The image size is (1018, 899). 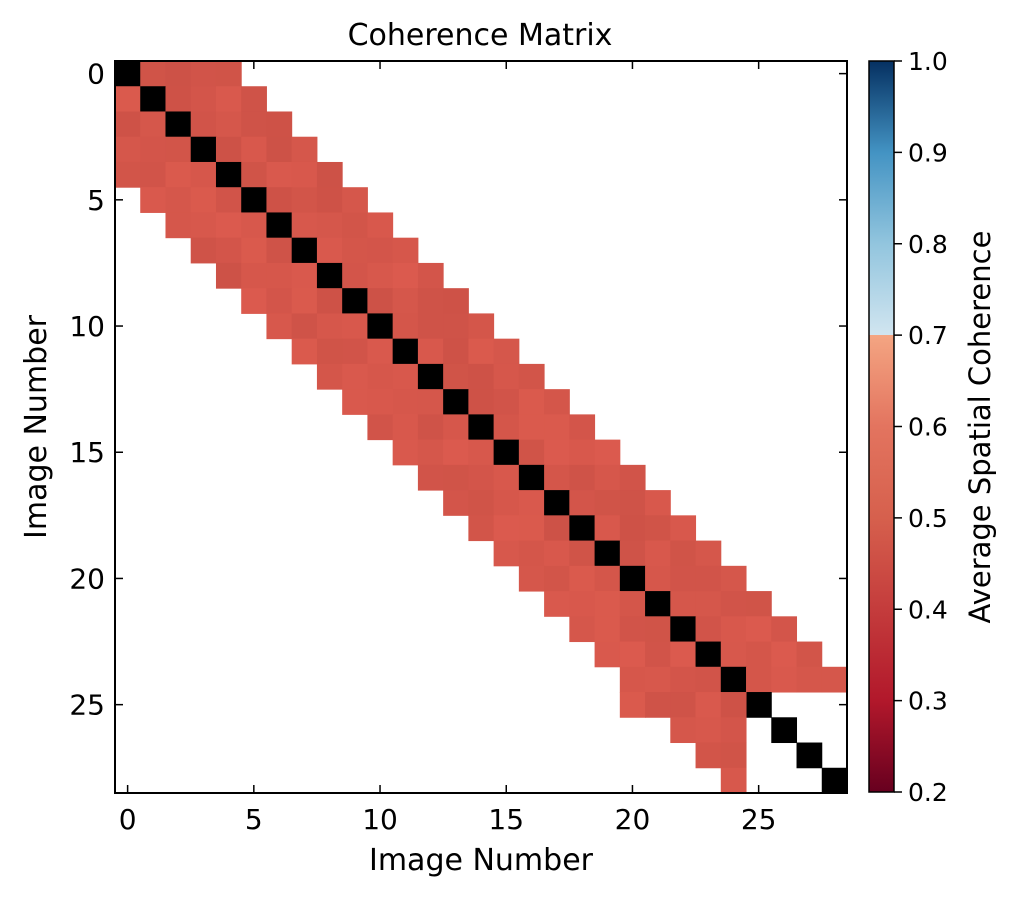 What do you see at coordinates (128, 819) in the screenshot?
I see `x-tick-label: 0` at bounding box center [128, 819].